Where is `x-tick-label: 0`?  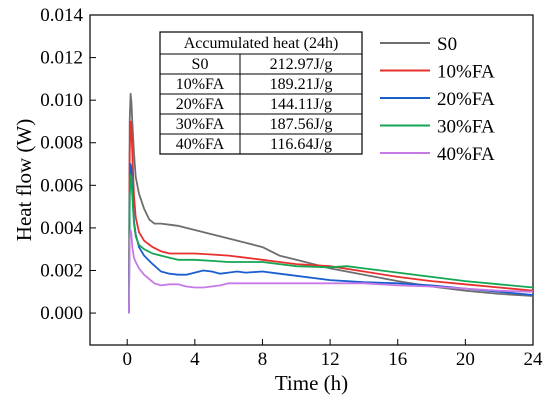 x-tick-label: 0 is located at coordinates (127, 359).